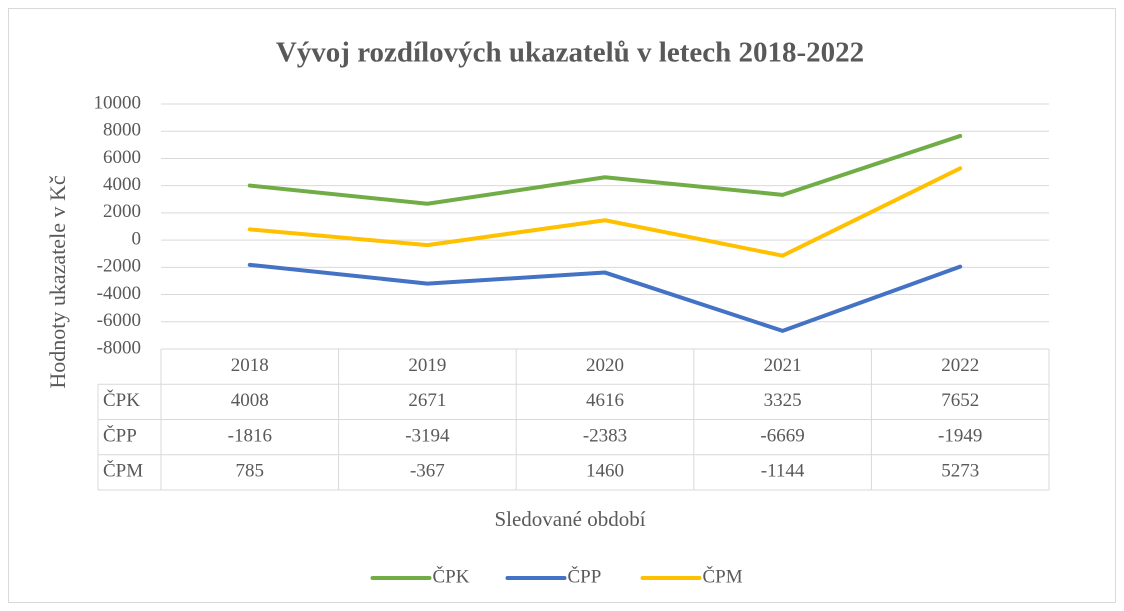 This screenshot has height=611, width=1124. Describe the element at coordinates (120, 435) in the screenshot. I see `table-row-label: ČPP` at that location.